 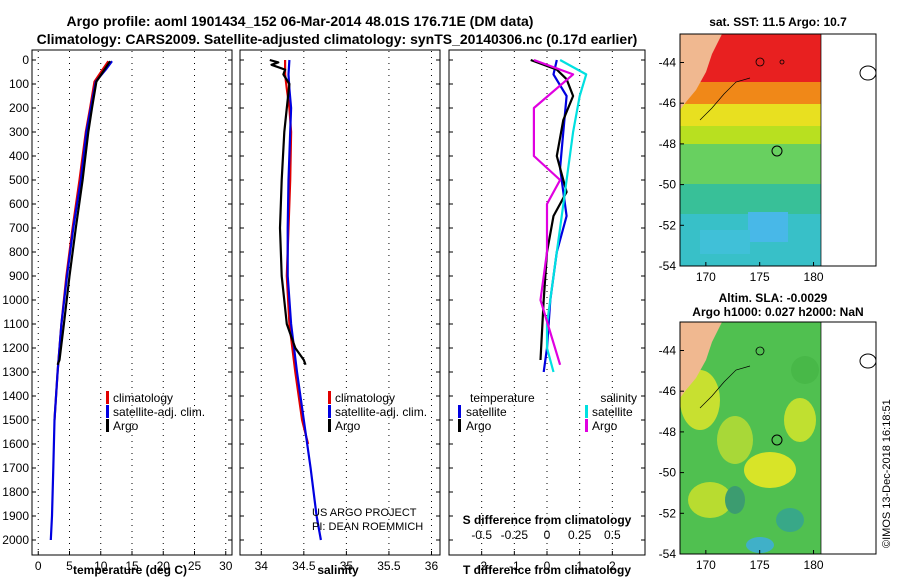 What do you see at coordinates (15, 468) in the screenshot?
I see `depth-tick-label: 1700` at bounding box center [15, 468].